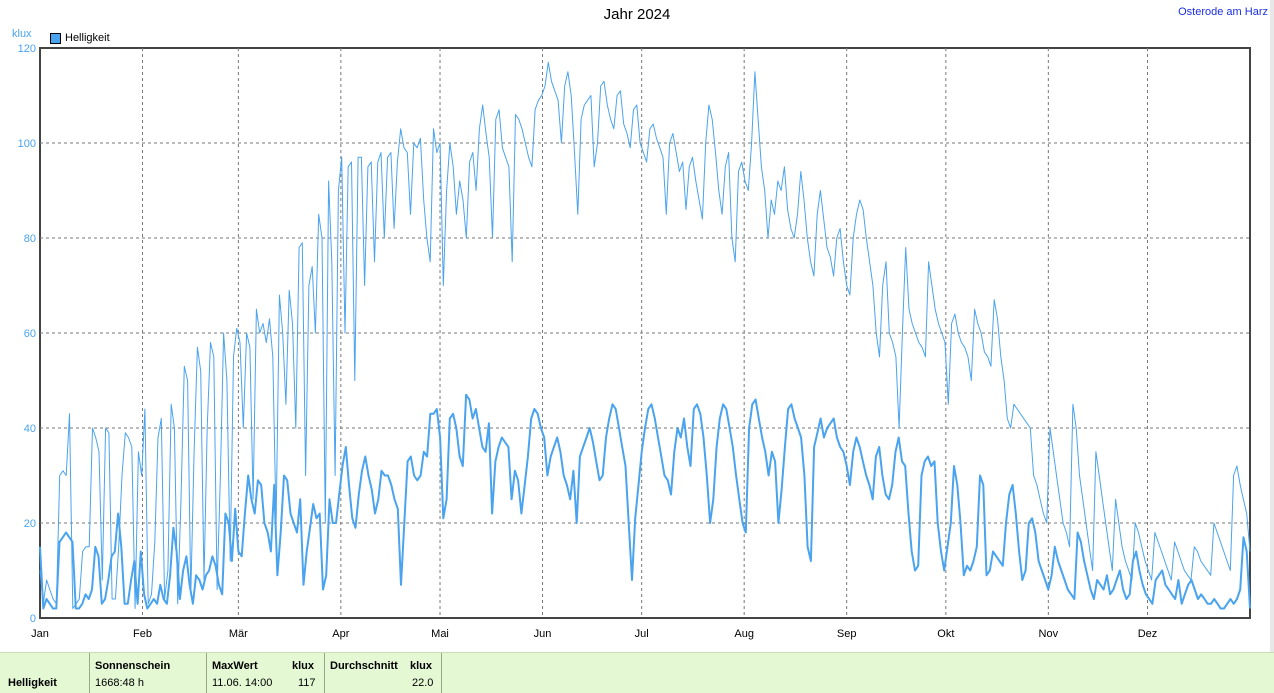 The image size is (1274, 693). Describe the element at coordinates (1272, 326) in the screenshot. I see `scrollbar-edge` at that location.